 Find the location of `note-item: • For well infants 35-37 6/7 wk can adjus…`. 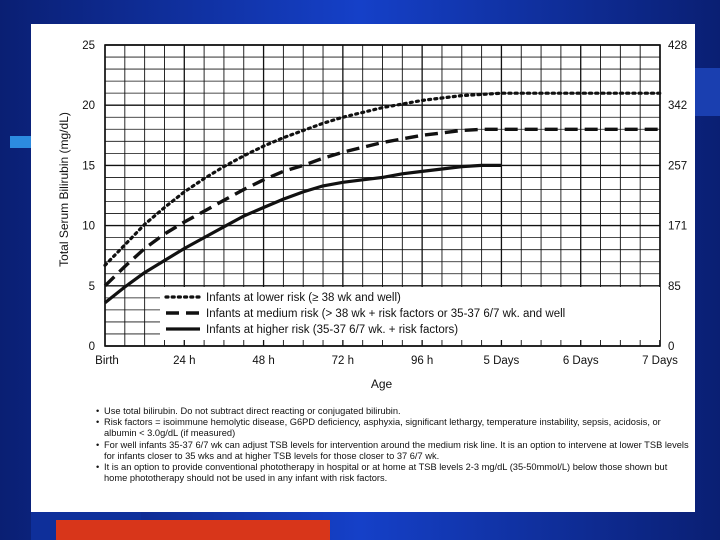

note-item: • For well infants 35-37 6/7 wk can adjus… is located at coordinates (394, 451).